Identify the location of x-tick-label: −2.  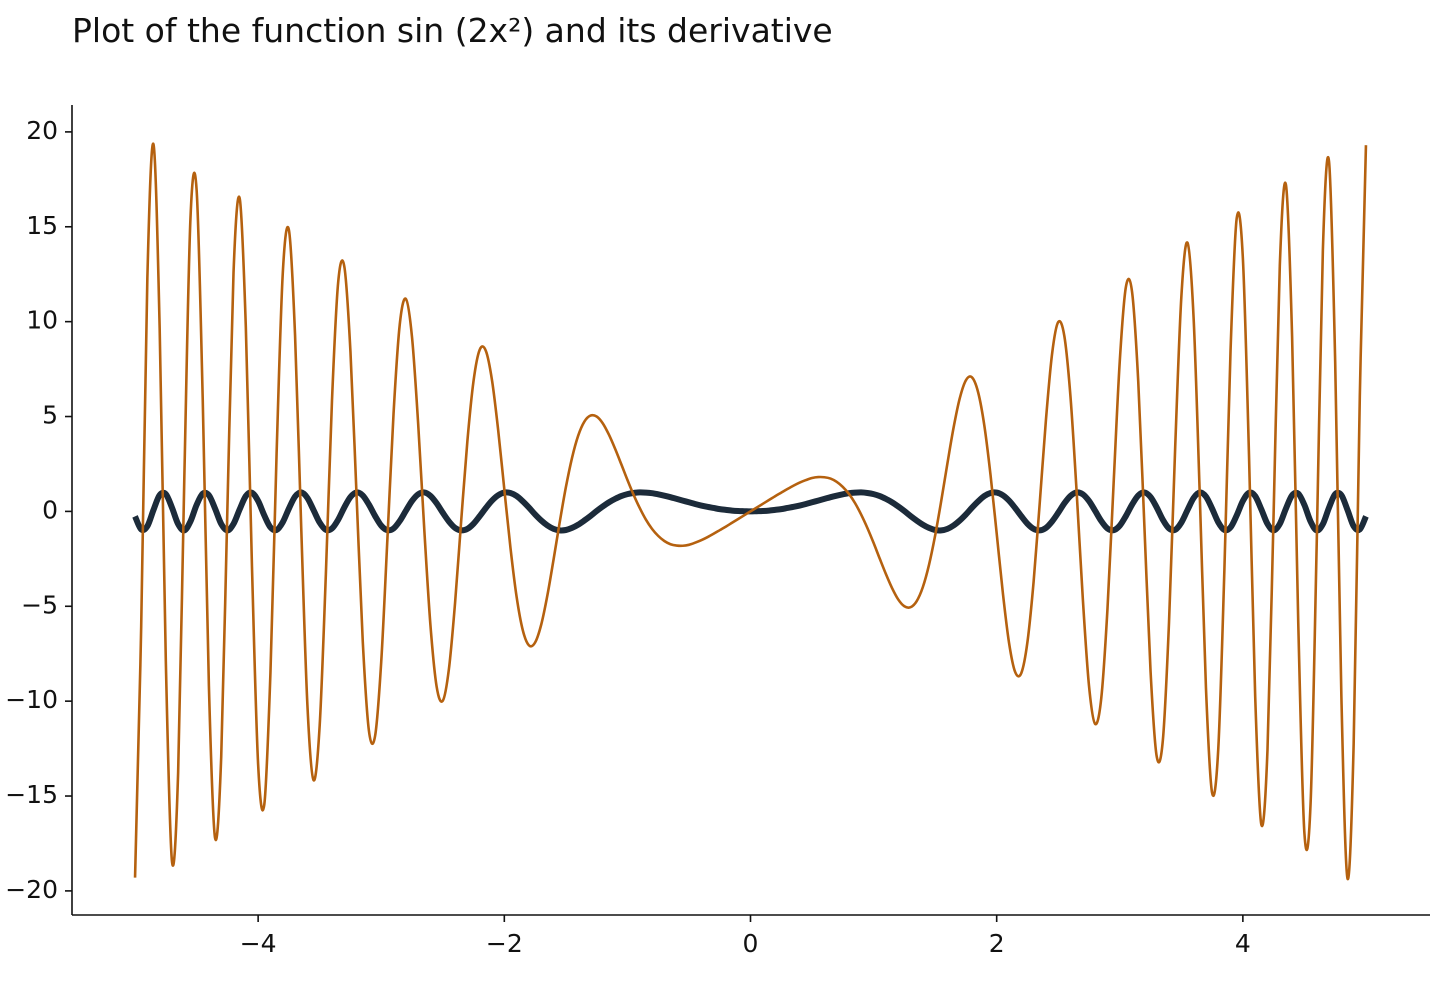
(504, 943).